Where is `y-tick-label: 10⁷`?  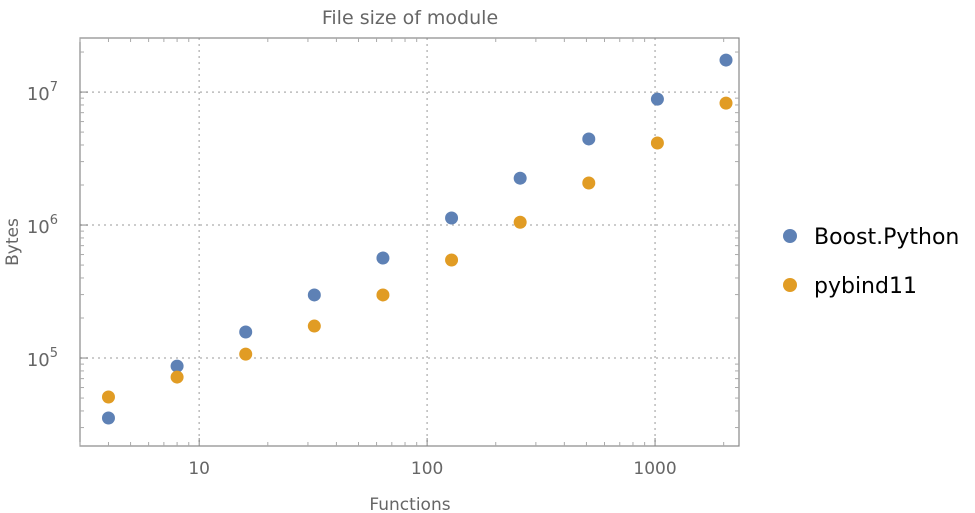 y-tick-label: 10⁷ is located at coordinates (42, 92).